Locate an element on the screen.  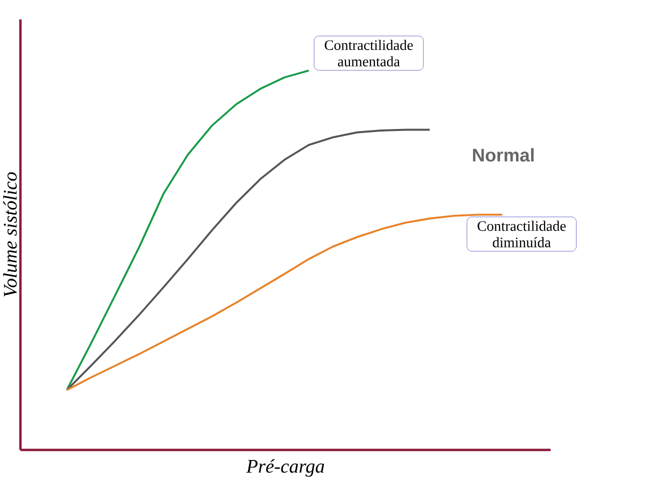
series-label: Contractilidade aumentada is located at coordinates (368, 53).